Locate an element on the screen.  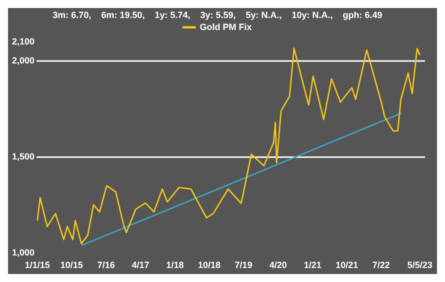
x-tick-label: 7/22 is located at coordinates (381, 265).